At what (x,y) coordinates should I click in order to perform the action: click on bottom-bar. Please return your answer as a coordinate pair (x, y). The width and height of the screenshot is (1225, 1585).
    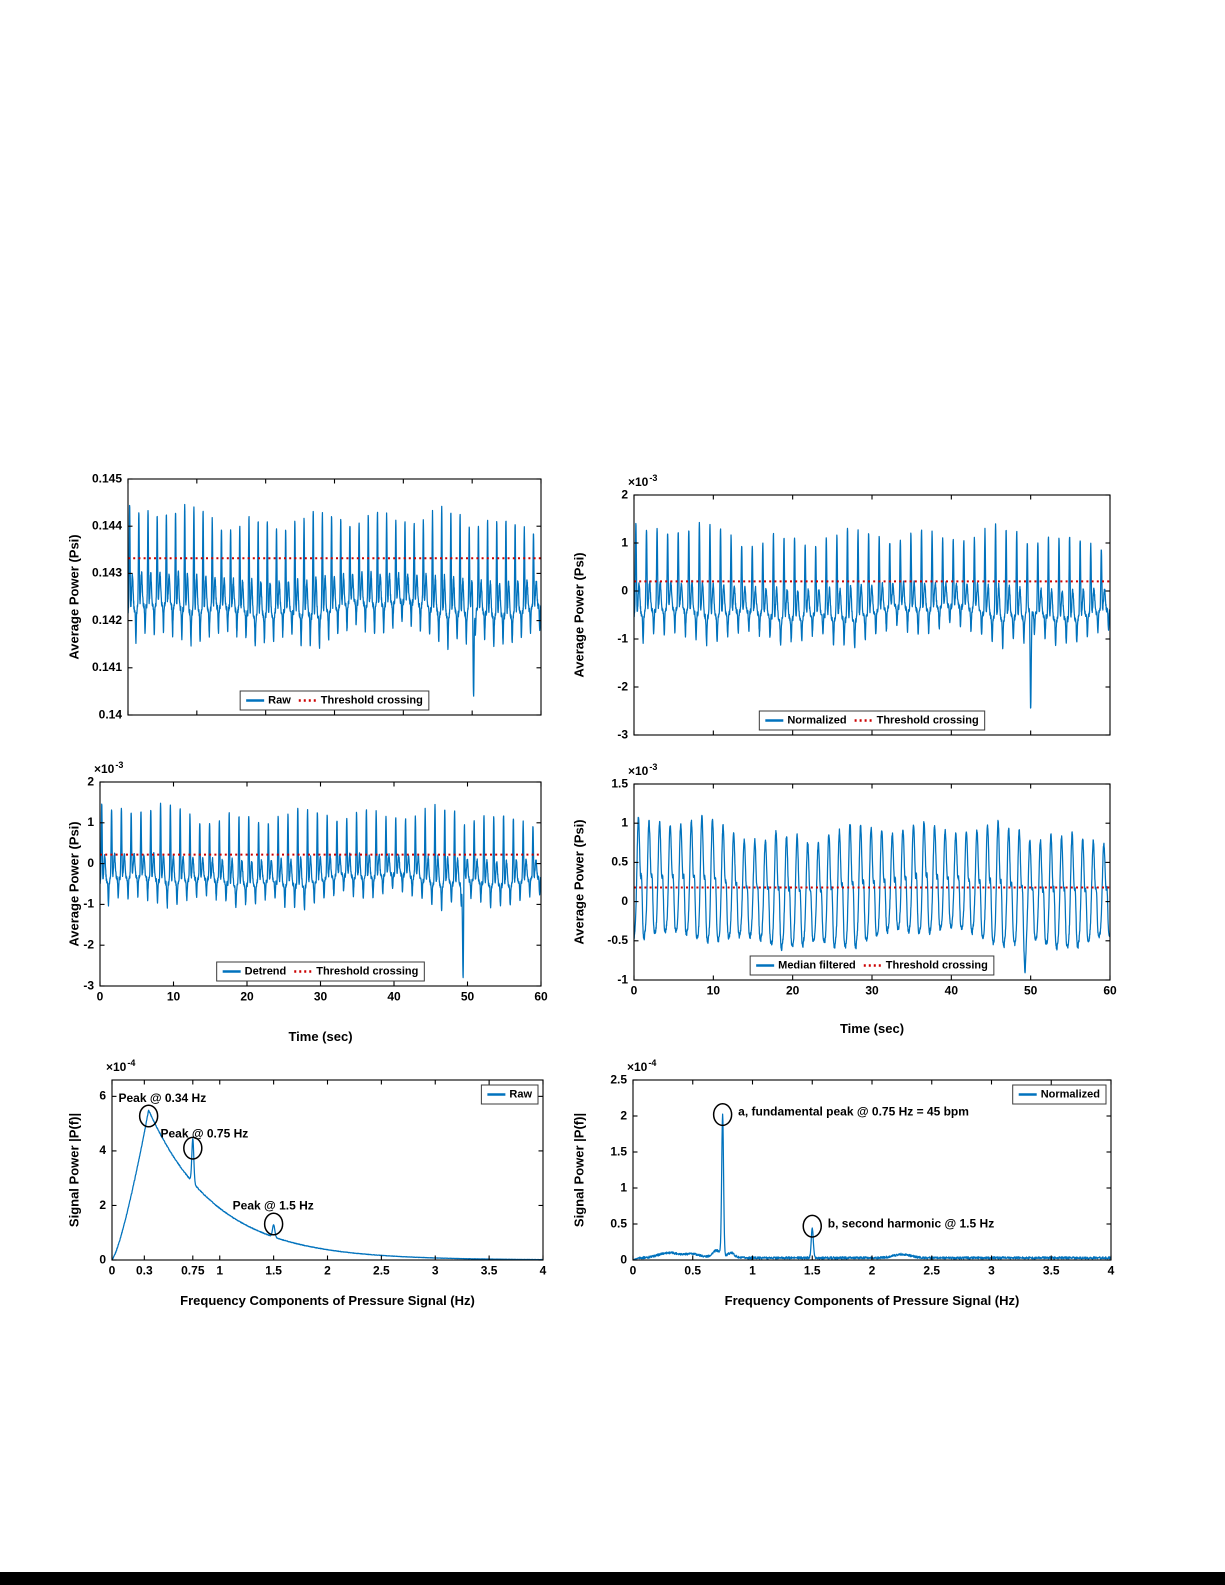
    Looking at the image, I should click on (612, 1578).